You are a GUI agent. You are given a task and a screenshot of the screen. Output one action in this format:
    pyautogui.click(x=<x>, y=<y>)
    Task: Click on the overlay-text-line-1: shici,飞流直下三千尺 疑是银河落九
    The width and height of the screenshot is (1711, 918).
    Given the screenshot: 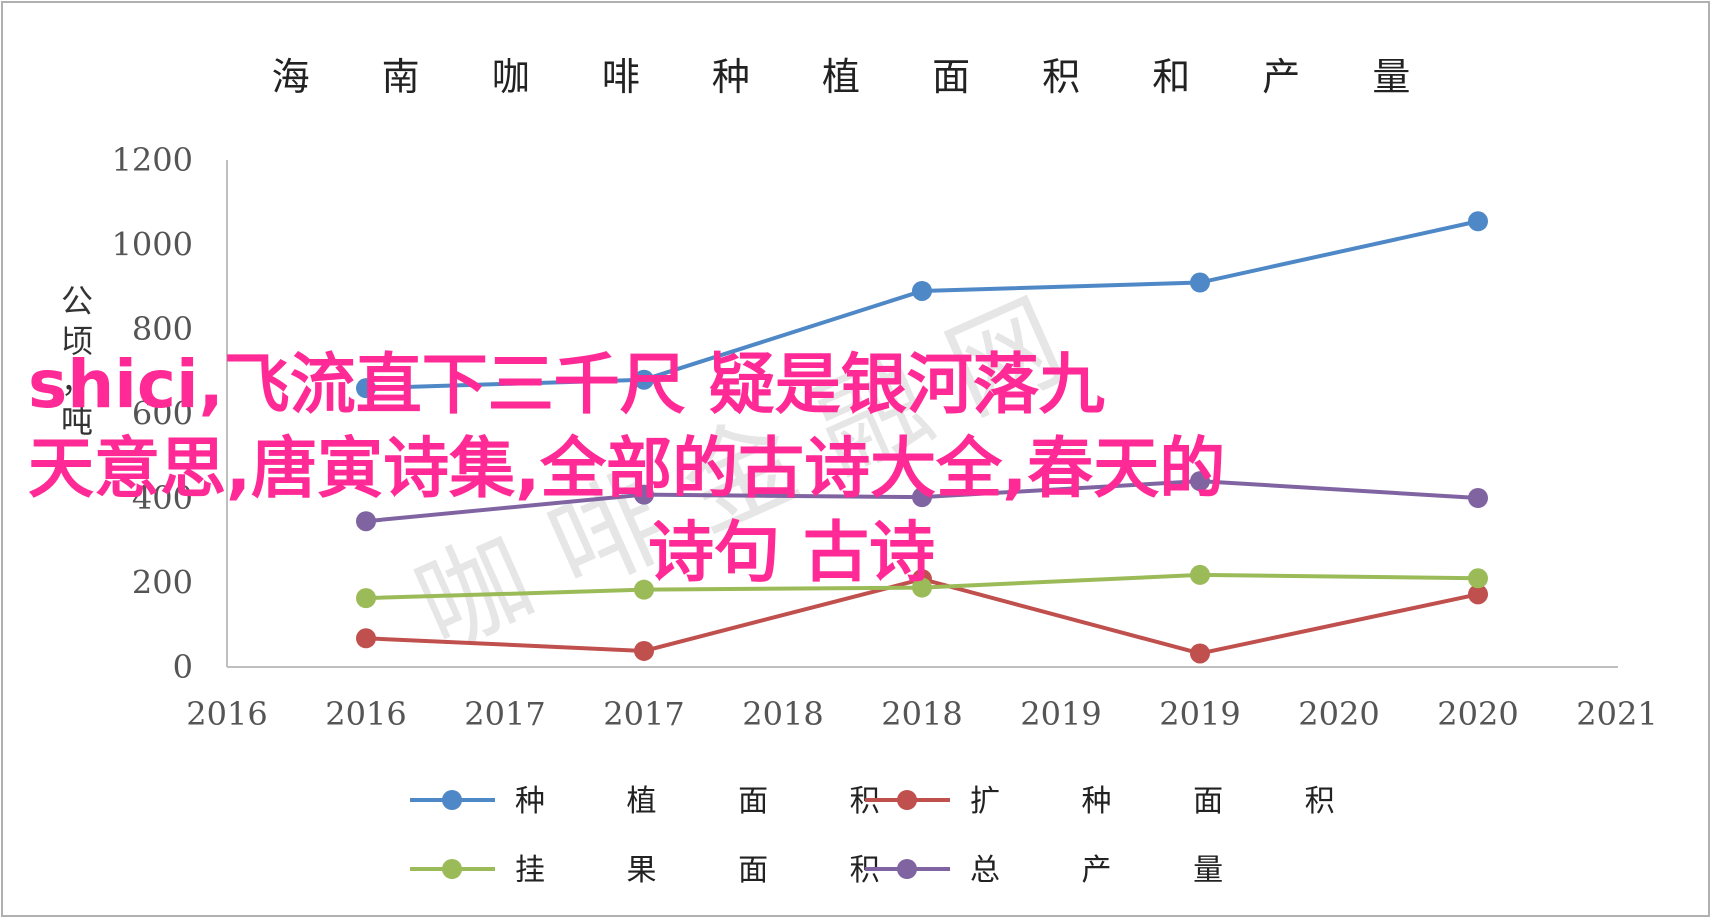 What is the action you would take?
    pyautogui.click(x=566, y=384)
    